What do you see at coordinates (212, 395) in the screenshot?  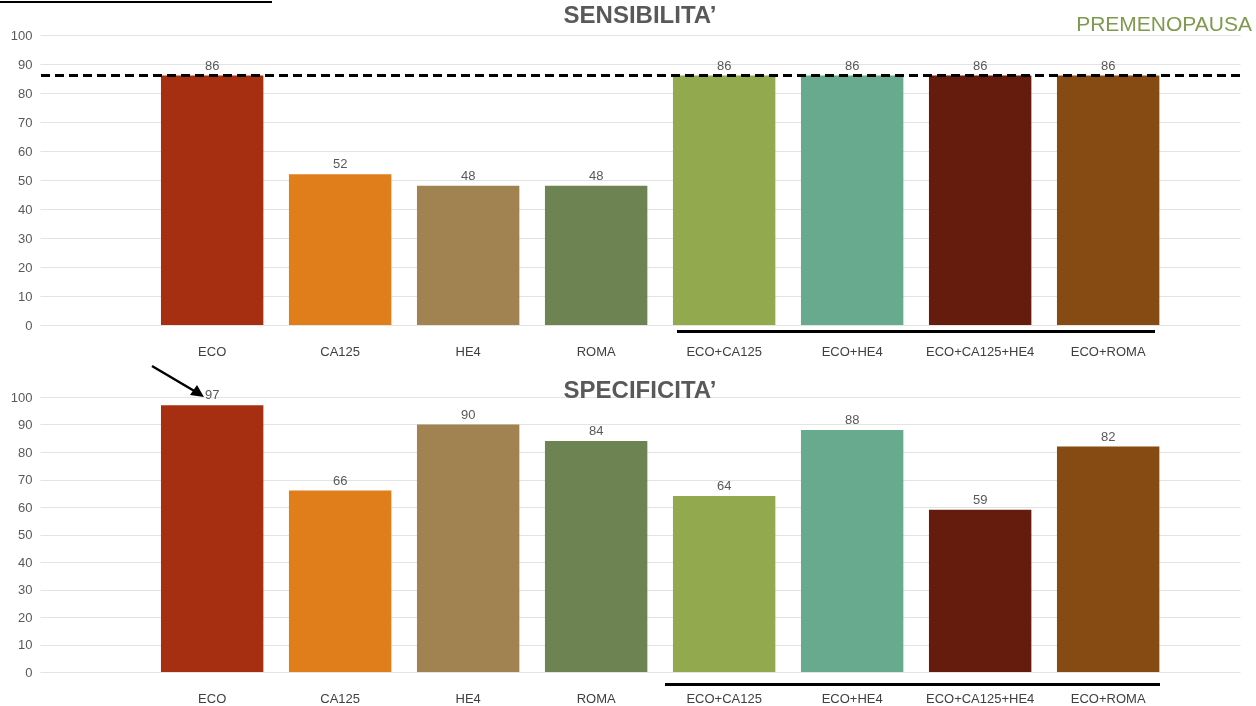 I see `data-label: 97` at bounding box center [212, 395].